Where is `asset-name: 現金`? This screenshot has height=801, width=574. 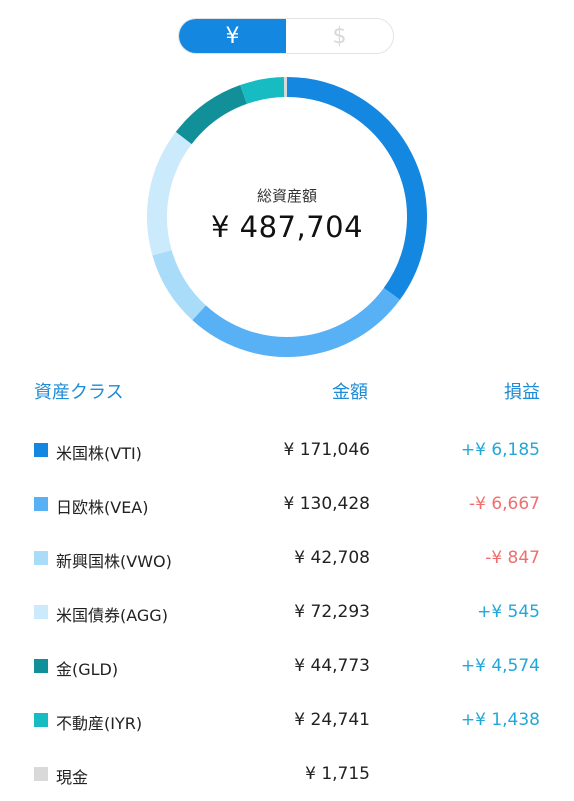 asset-name: 現金 is located at coordinates (72, 776).